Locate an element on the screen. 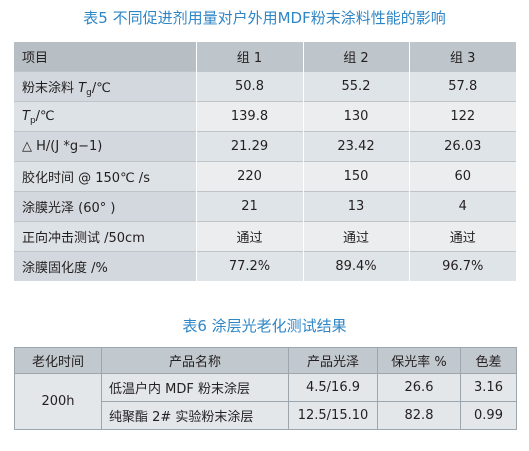 The width and height of the screenshot is (529, 451). table5-header-row: 项目 组 1 组 2 组 3 is located at coordinates (265, 57).